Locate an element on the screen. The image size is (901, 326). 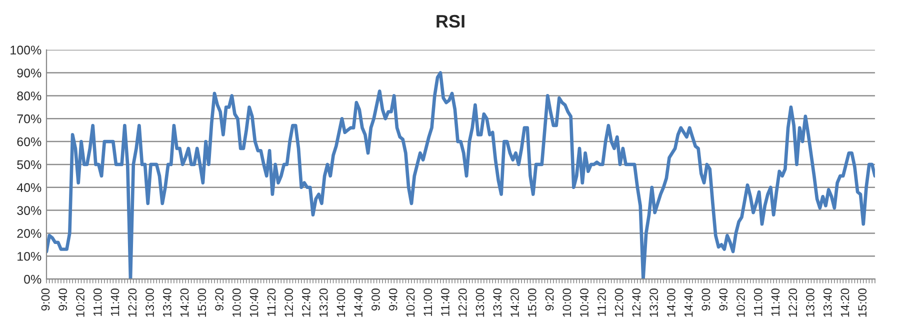
y-tick-label: 0% is located at coordinates (33, 279).